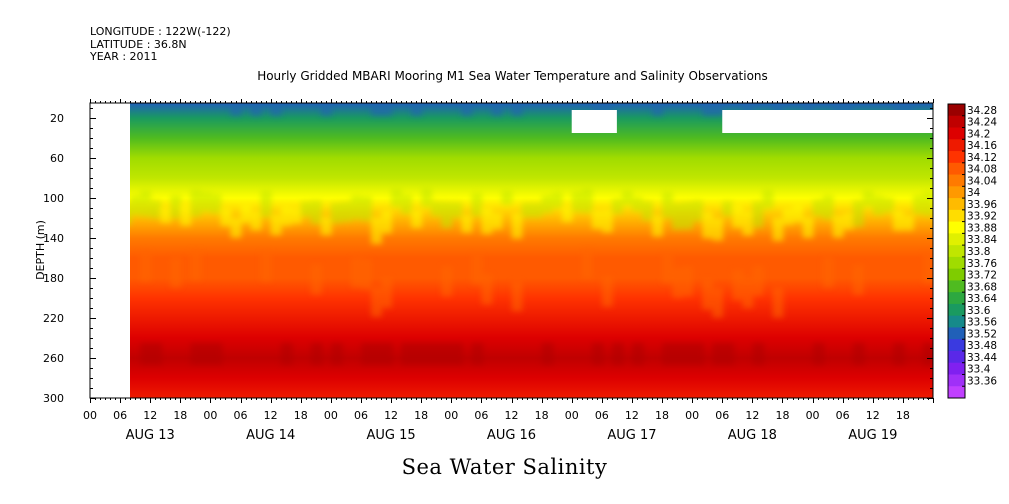 The height and width of the screenshot is (504, 1009). Describe the element at coordinates (982, 146) in the screenshot. I see `colorbar-label: 34.16` at that location.